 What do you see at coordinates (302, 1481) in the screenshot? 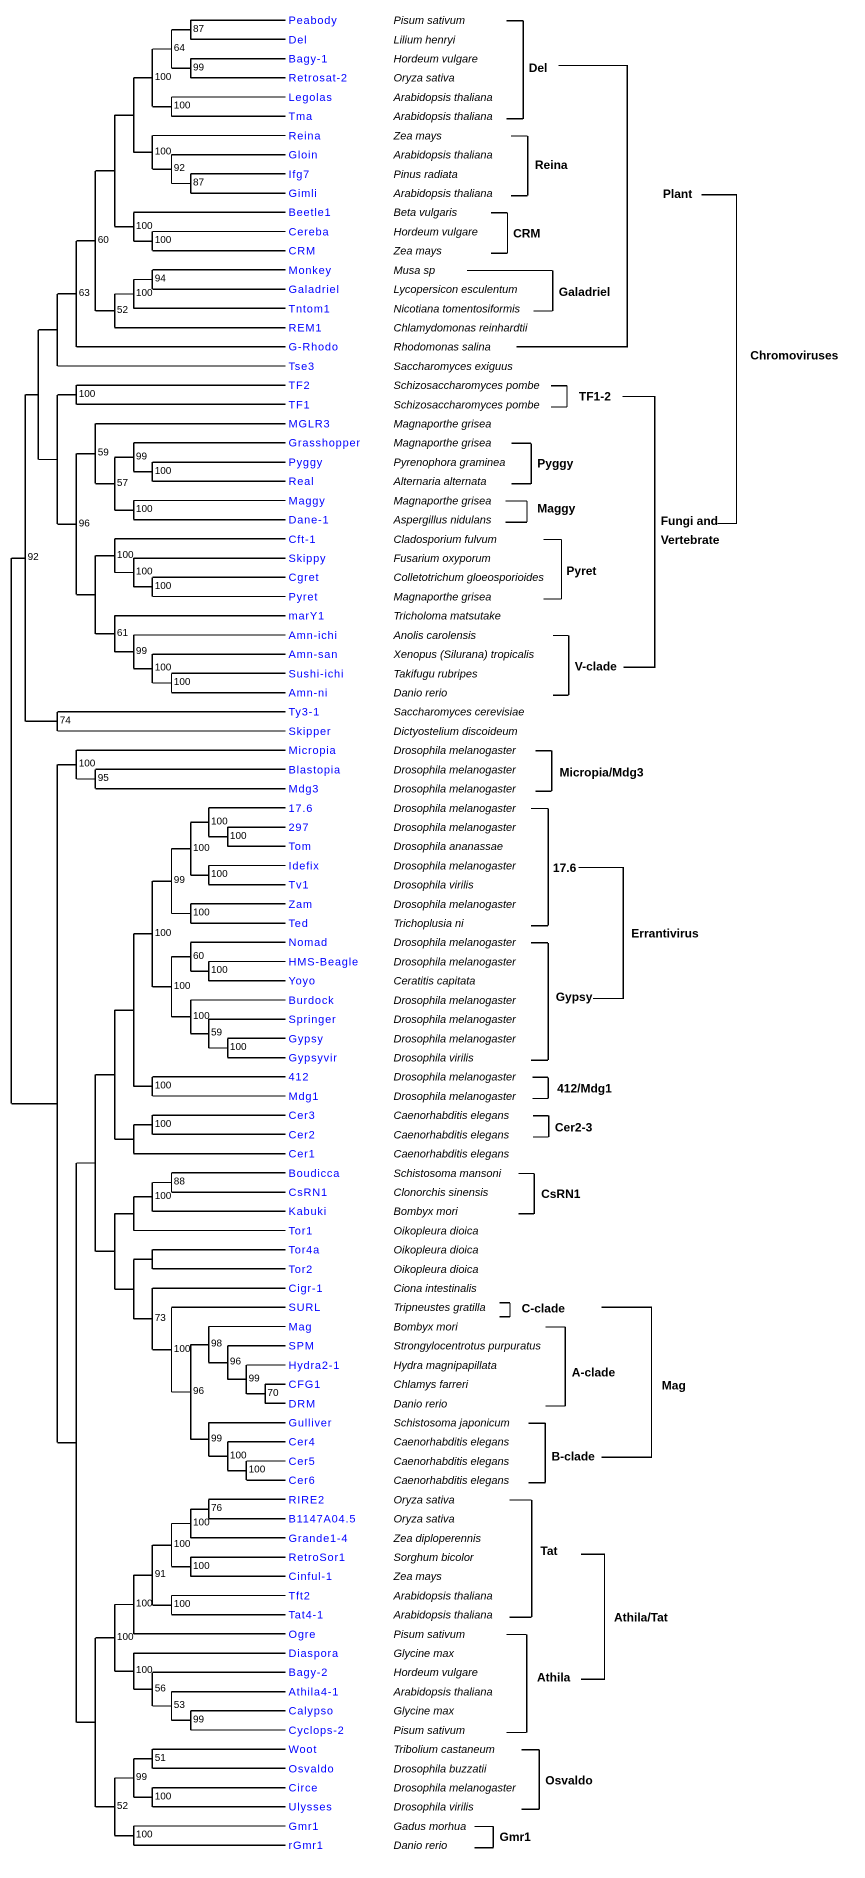
I see `svg-text: Cer6` at bounding box center [302, 1481].